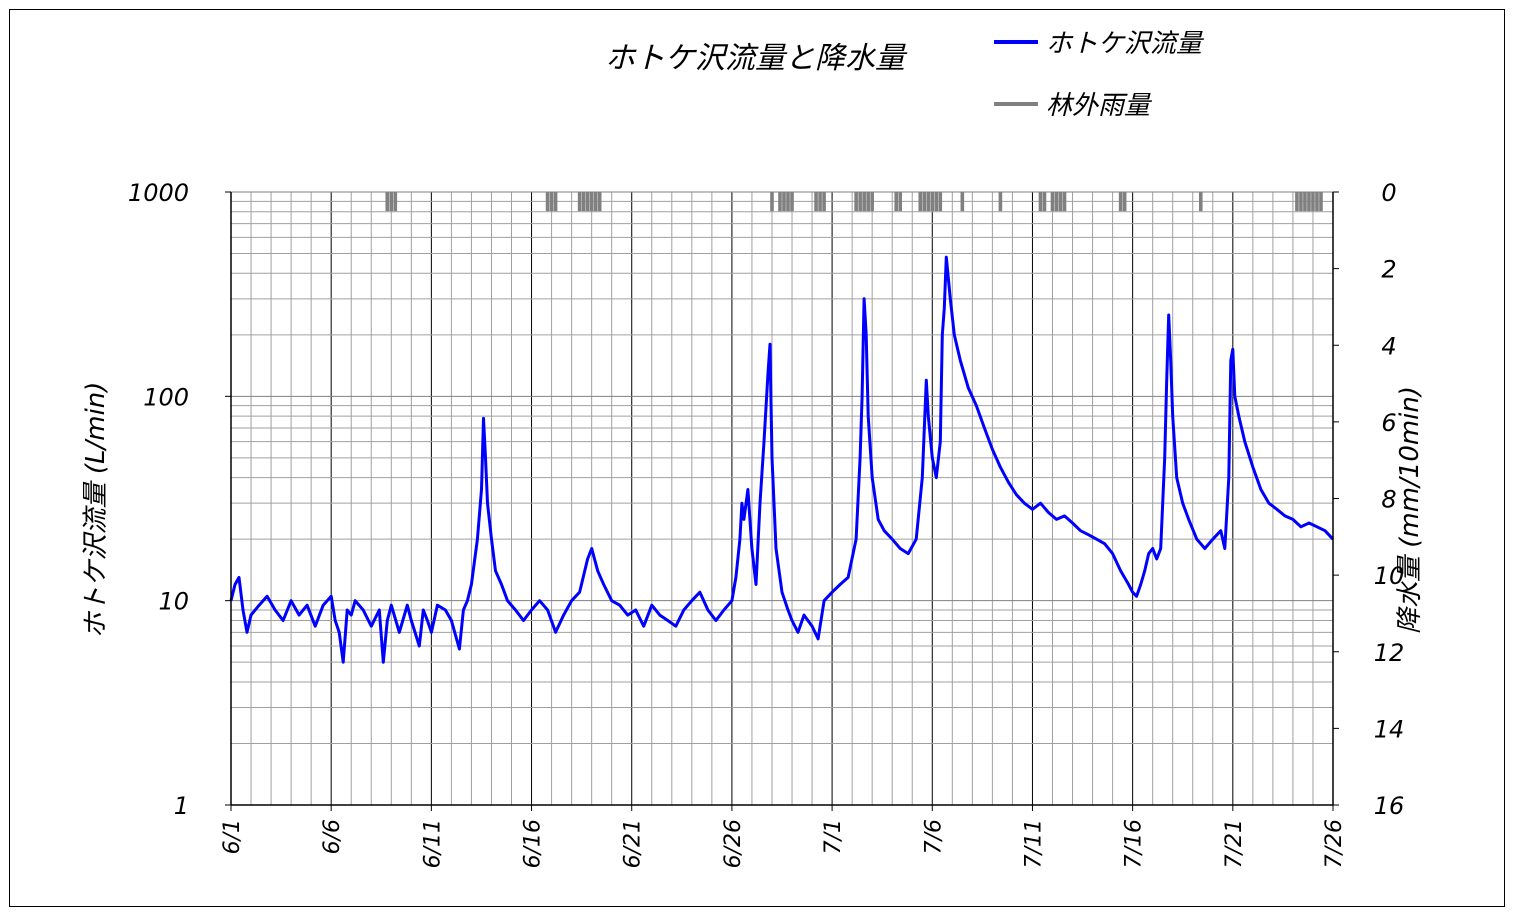 This screenshot has height=917, width=1516. I want to click on x-tick-label: 7/6, so click(933, 836).